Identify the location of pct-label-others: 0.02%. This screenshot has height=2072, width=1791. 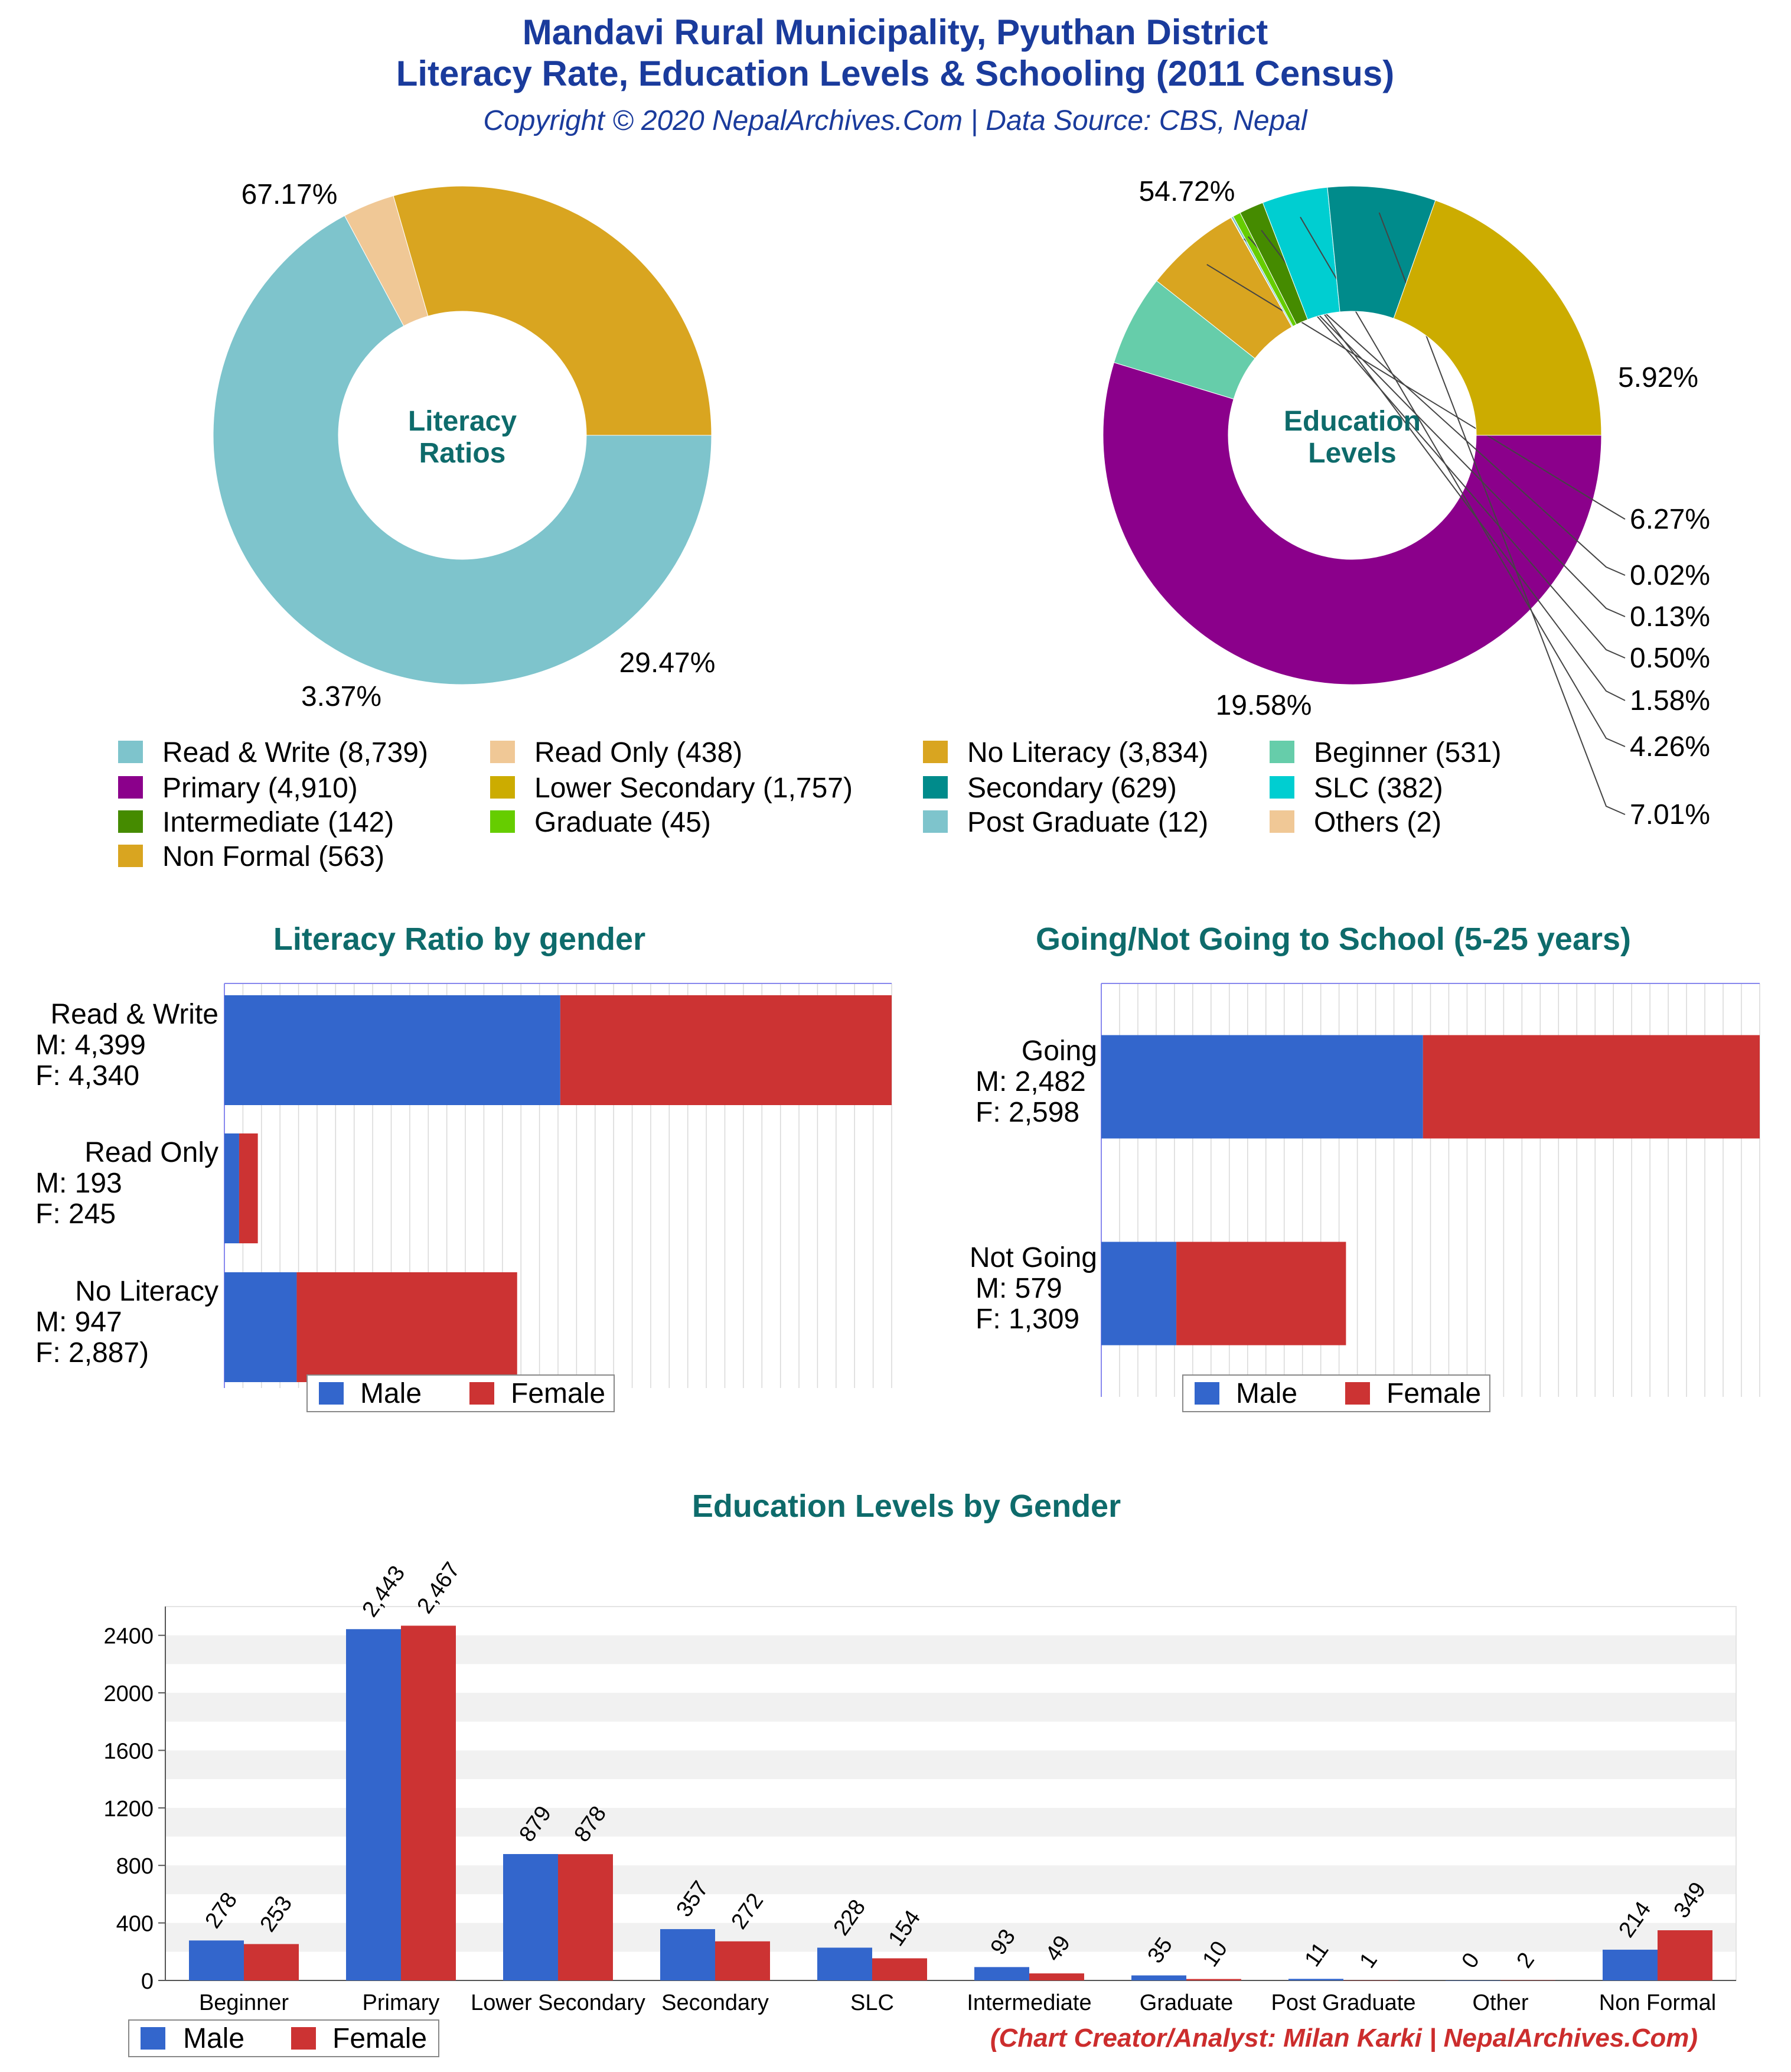
(1670, 575).